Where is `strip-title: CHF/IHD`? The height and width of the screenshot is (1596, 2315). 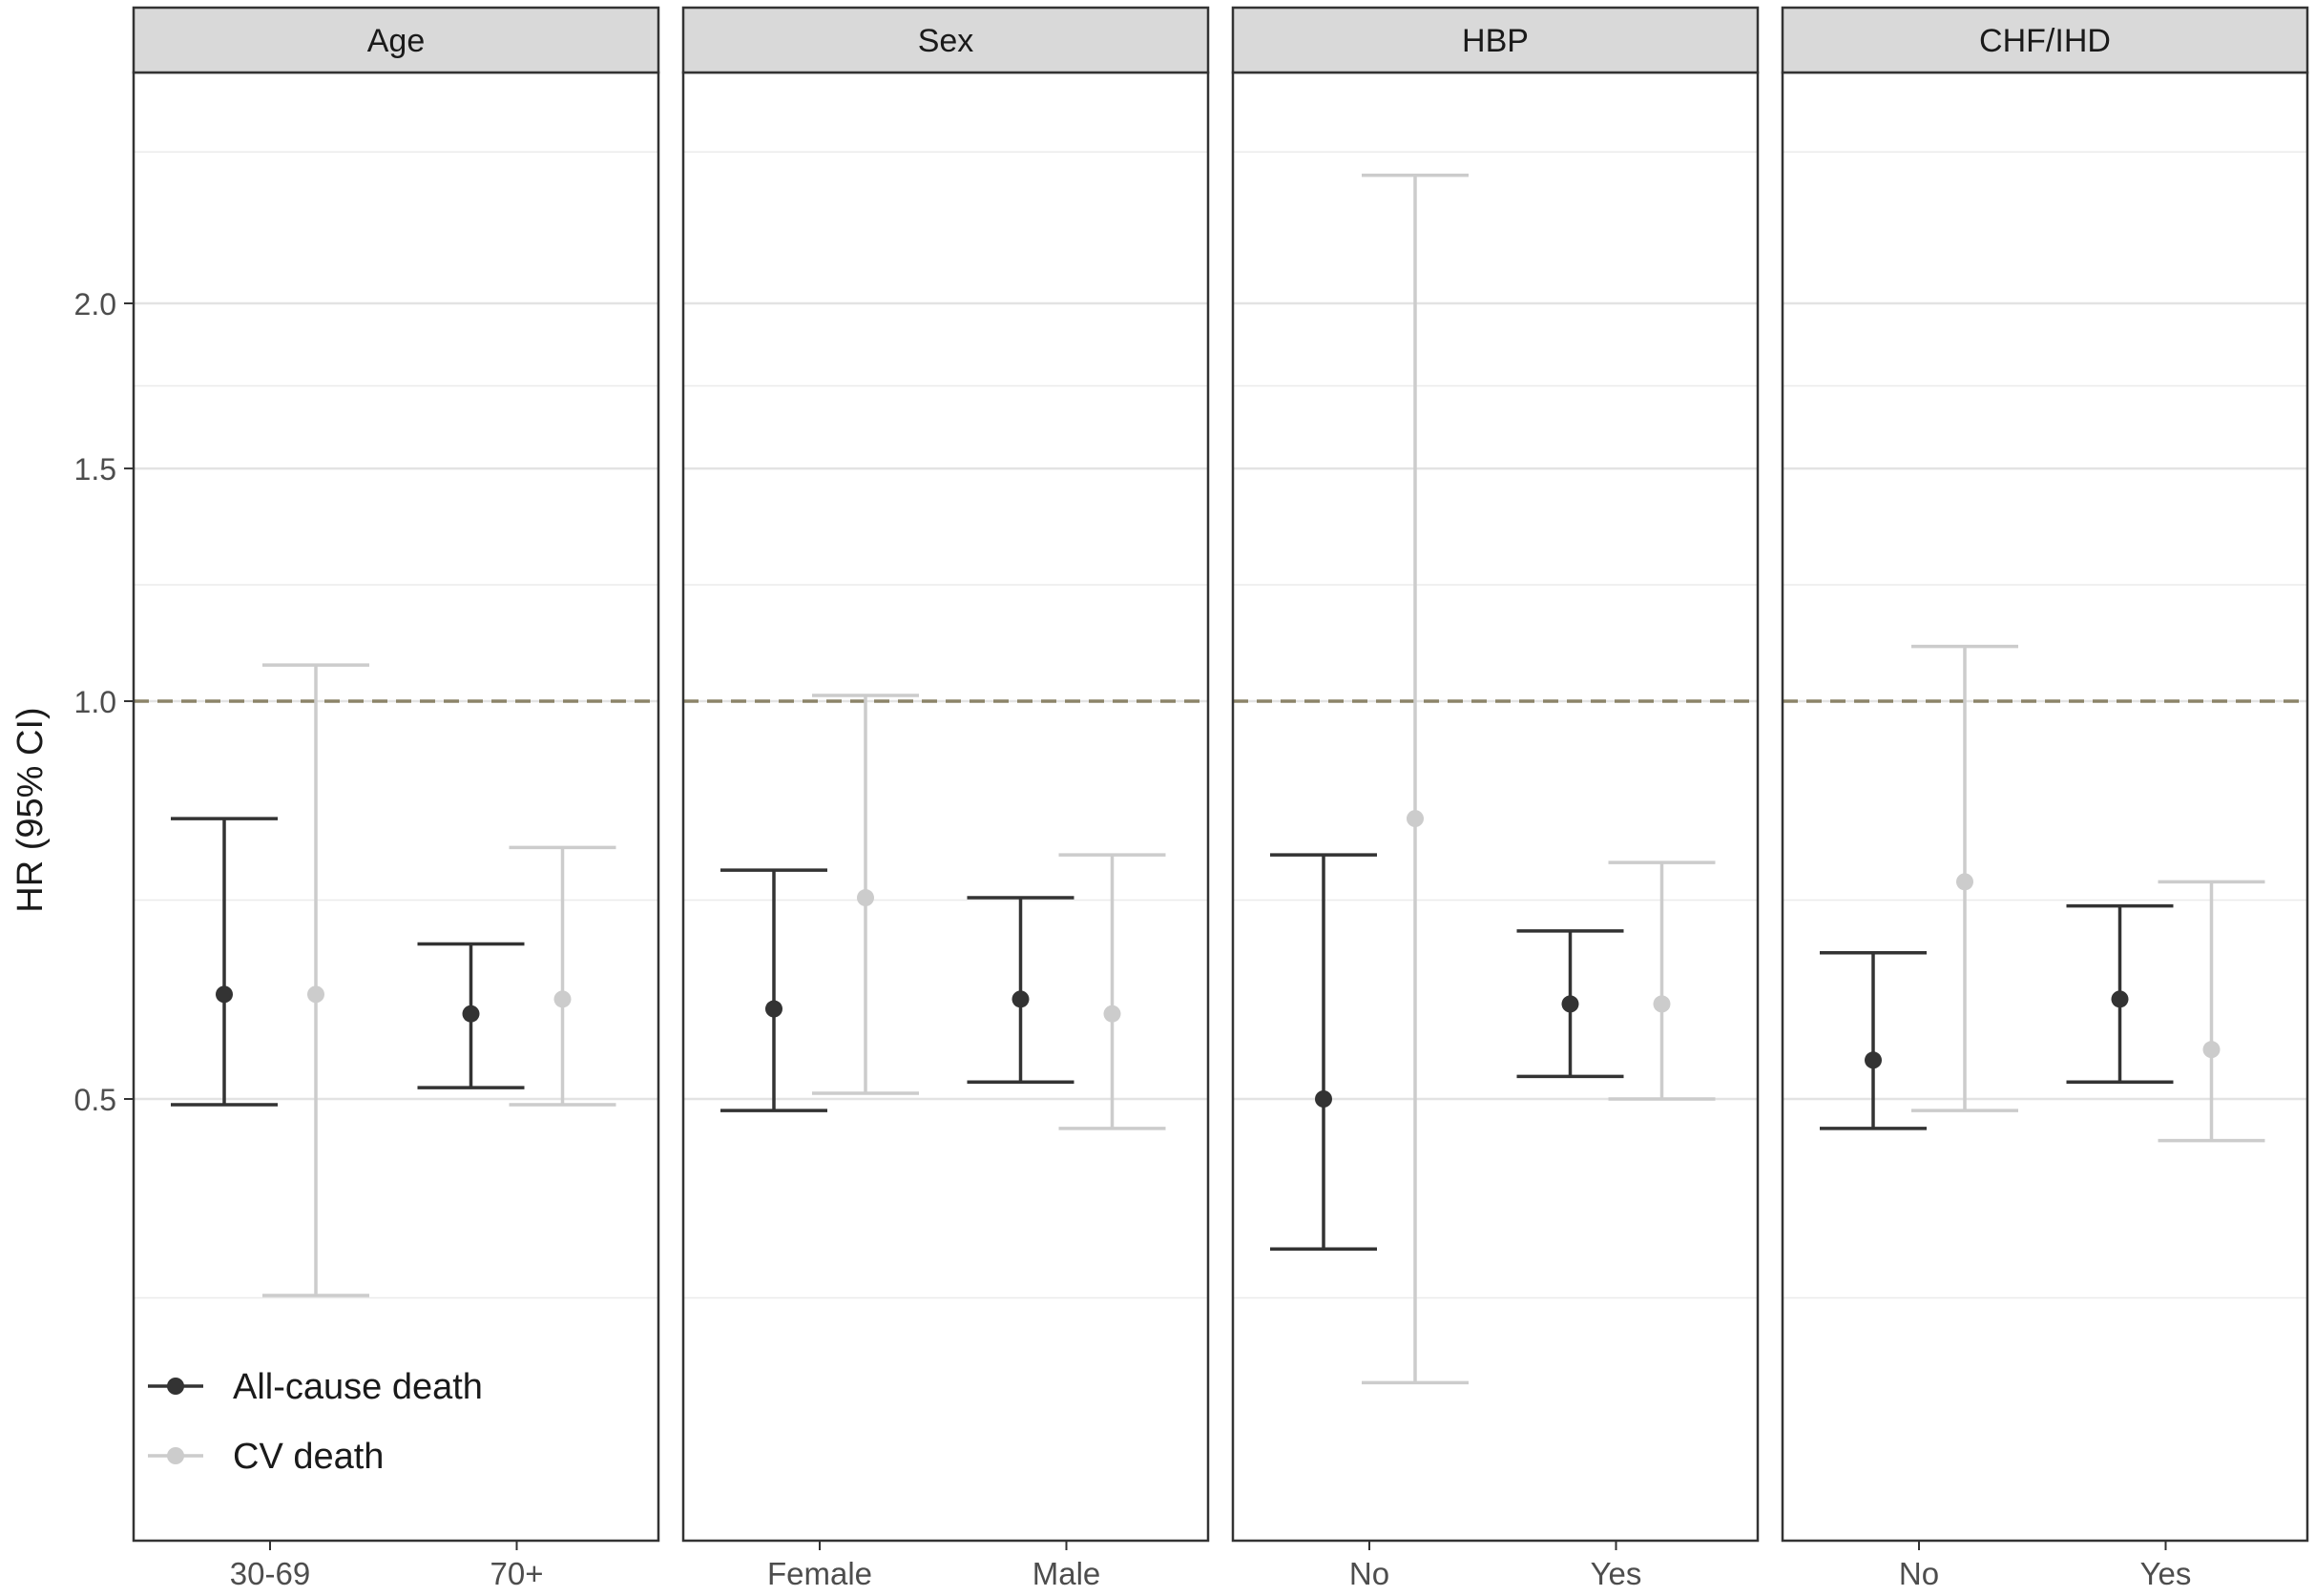
strip-title: CHF/IHD is located at coordinates (2045, 41).